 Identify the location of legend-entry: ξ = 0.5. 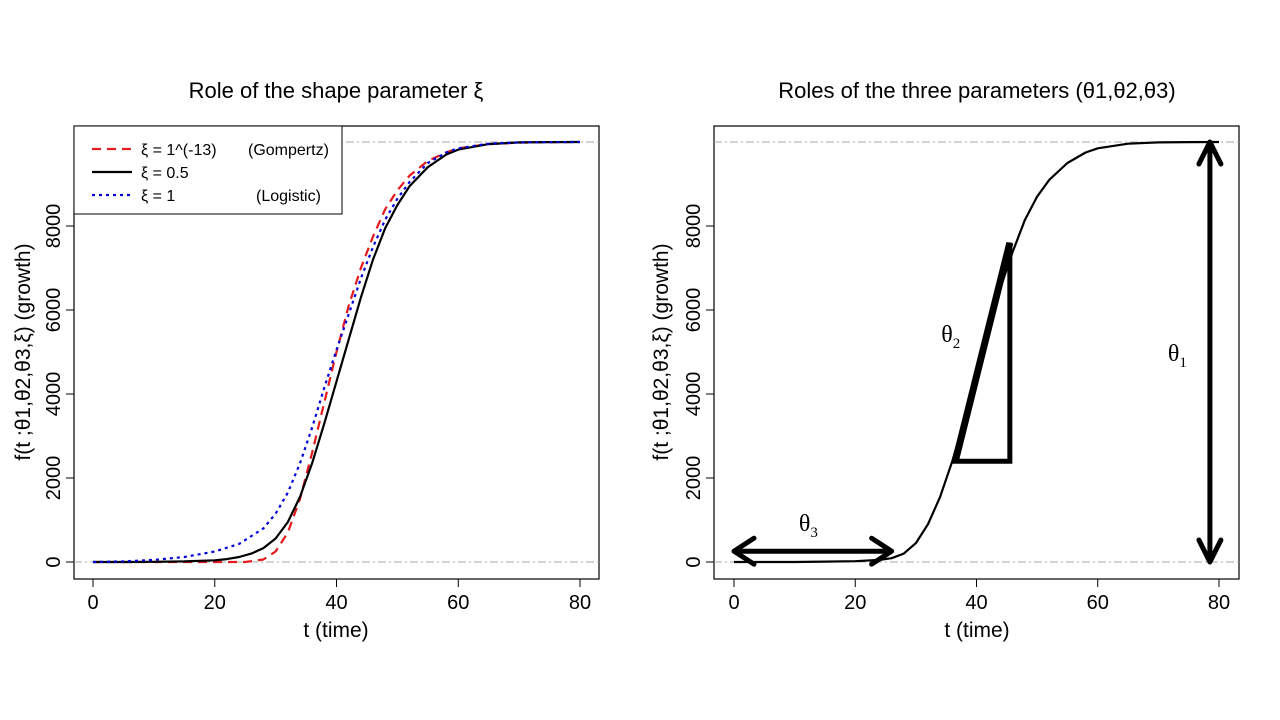
(140, 173).